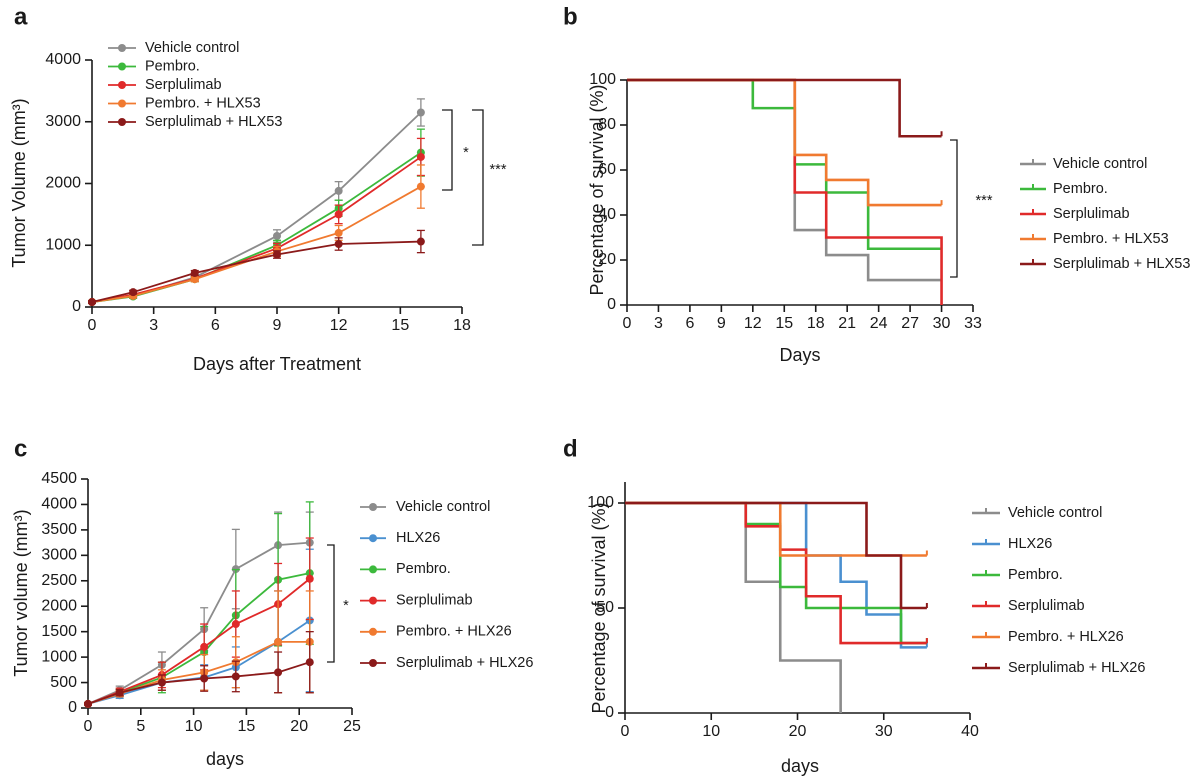  What do you see at coordinates (277, 325) in the screenshot?
I see `x-tick-label: 9` at bounding box center [277, 325].